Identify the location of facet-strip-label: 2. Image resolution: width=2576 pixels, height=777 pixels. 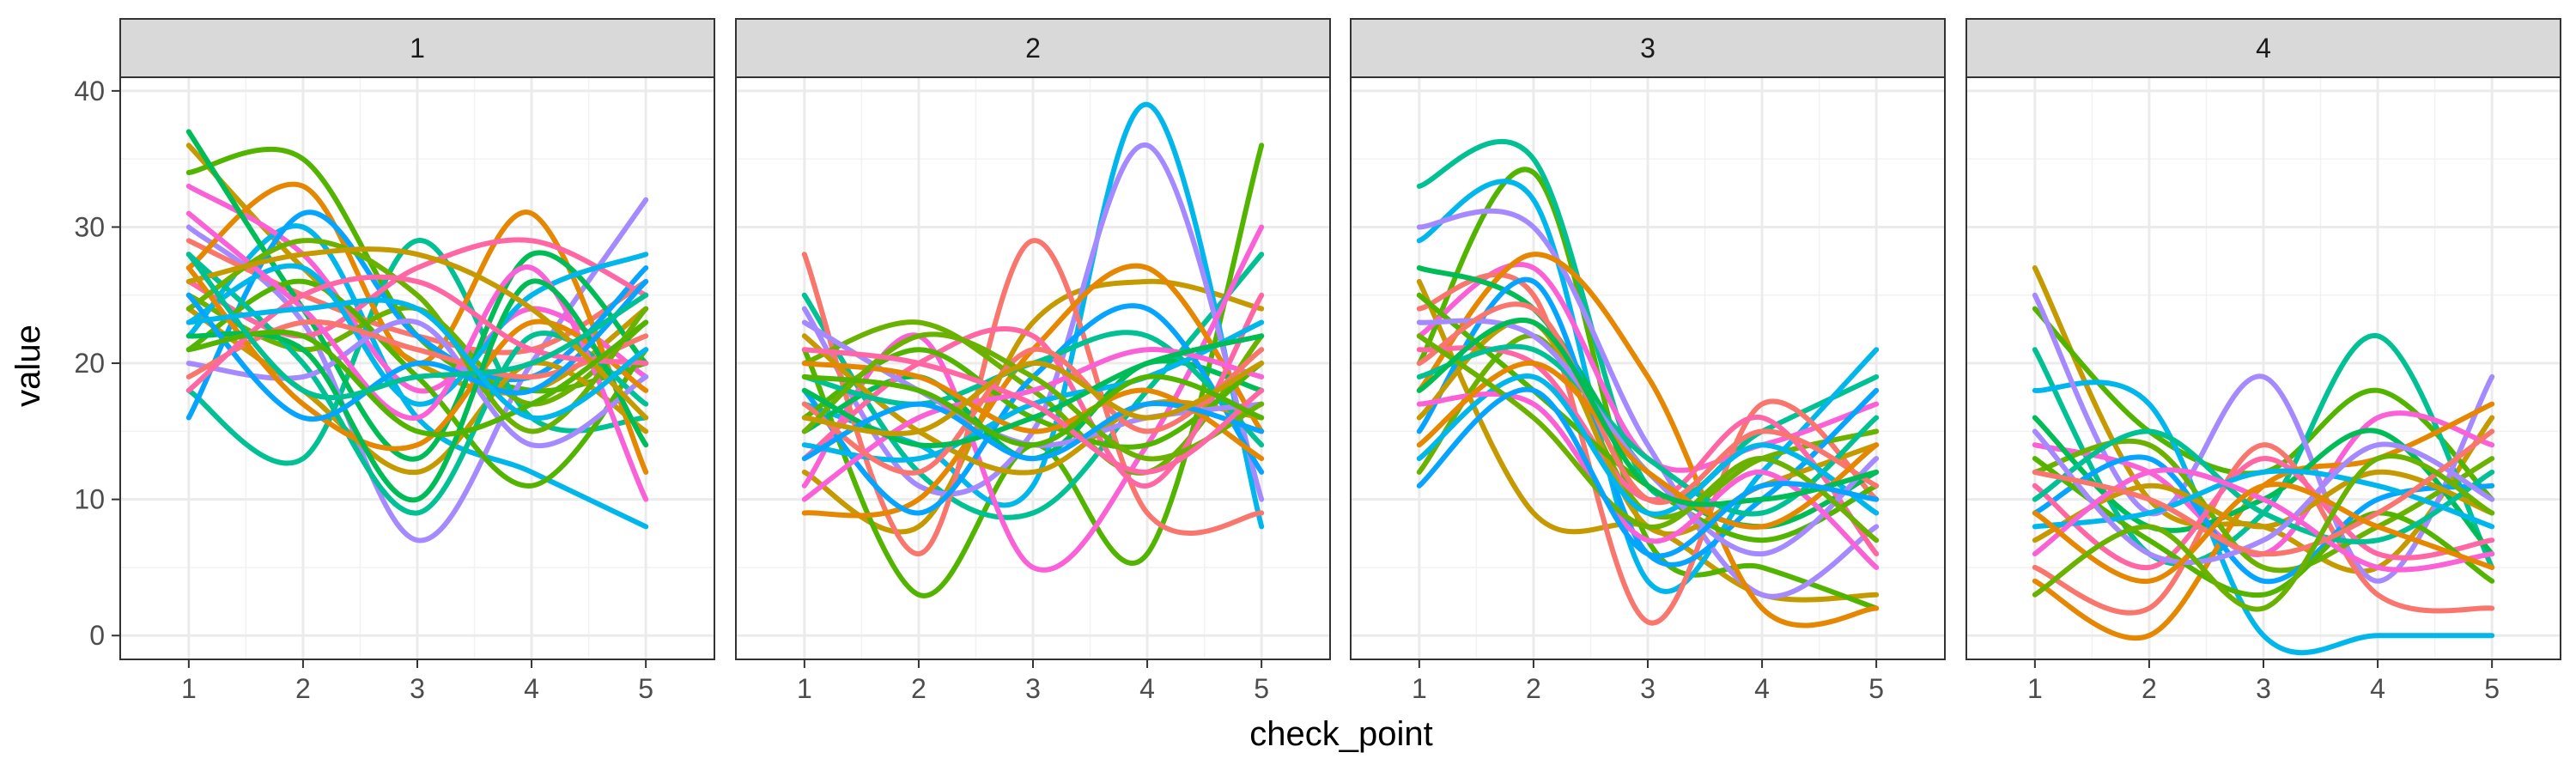
(1033, 48).